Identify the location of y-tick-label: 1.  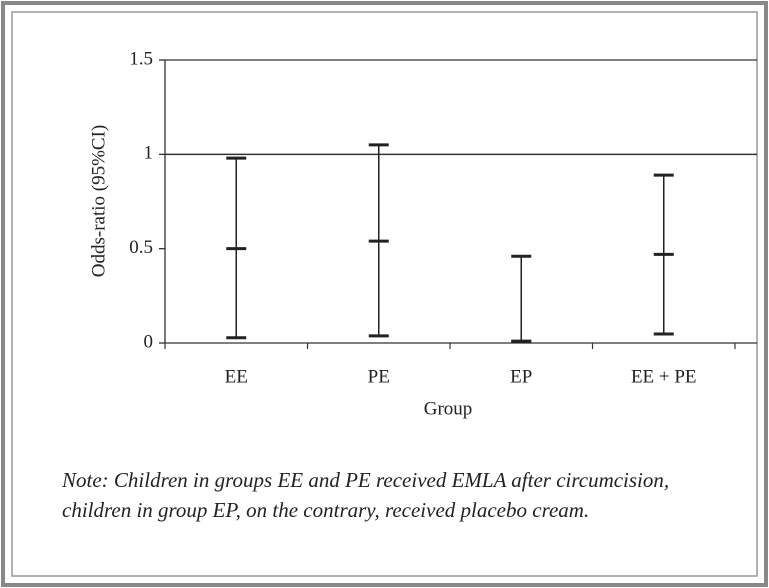
(149, 153).